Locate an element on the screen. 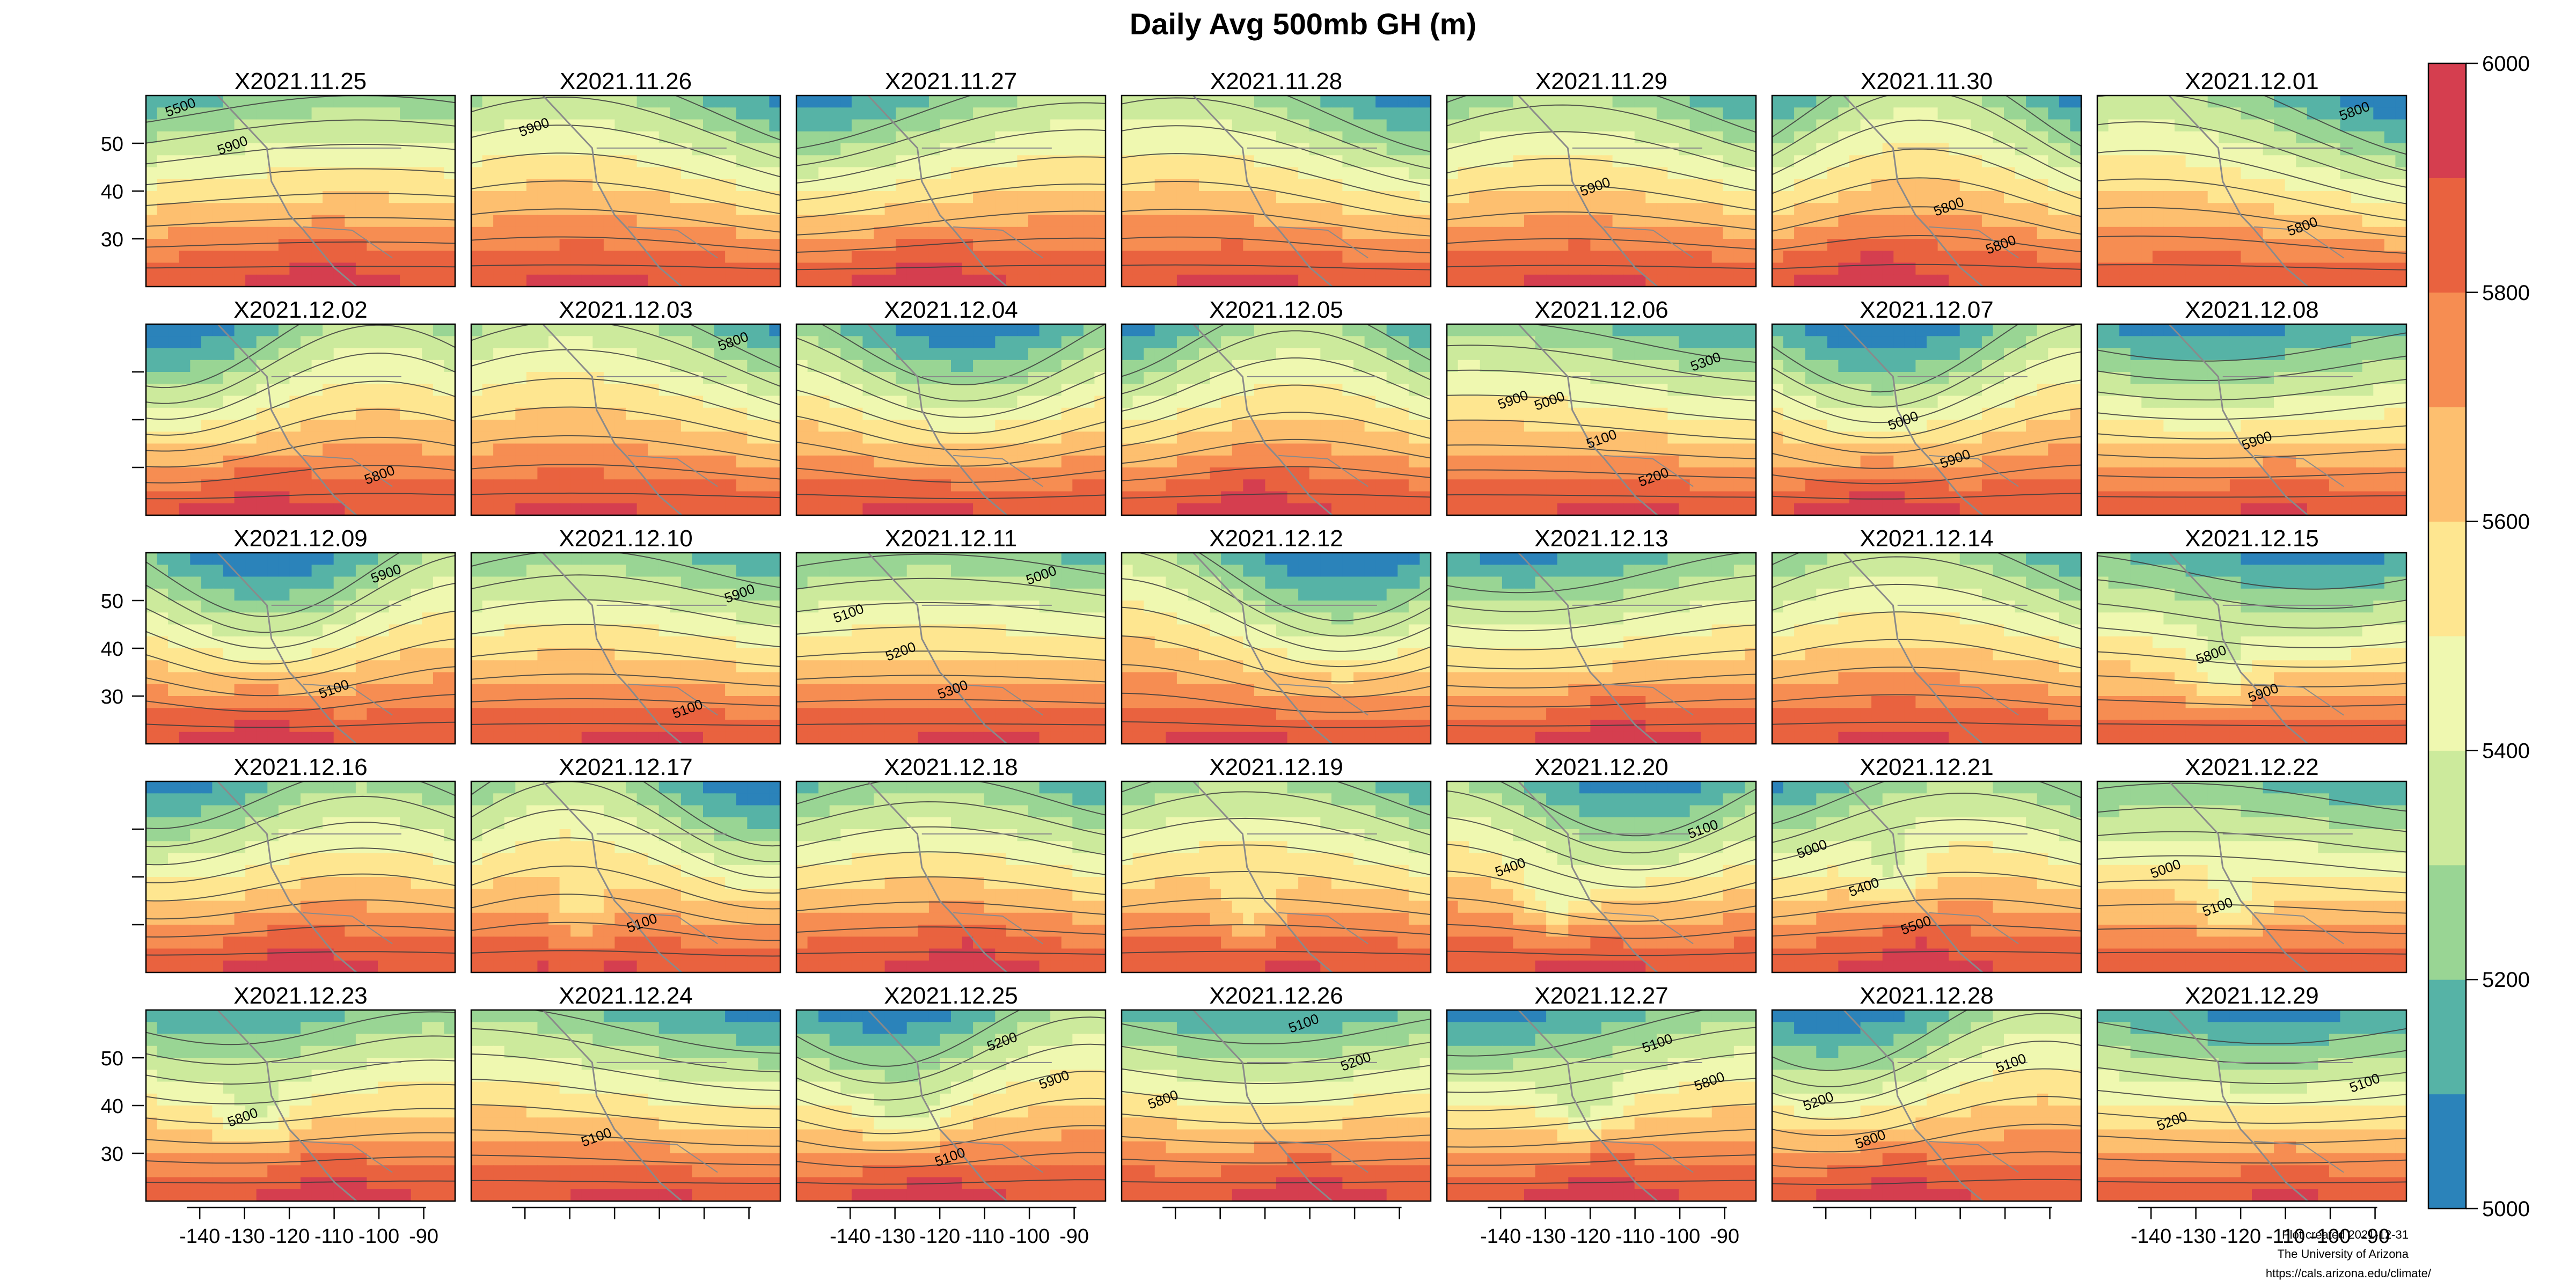 This screenshot has width=2576, height=1288. panel-title: X2021.11.29 is located at coordinates (1601, 81).